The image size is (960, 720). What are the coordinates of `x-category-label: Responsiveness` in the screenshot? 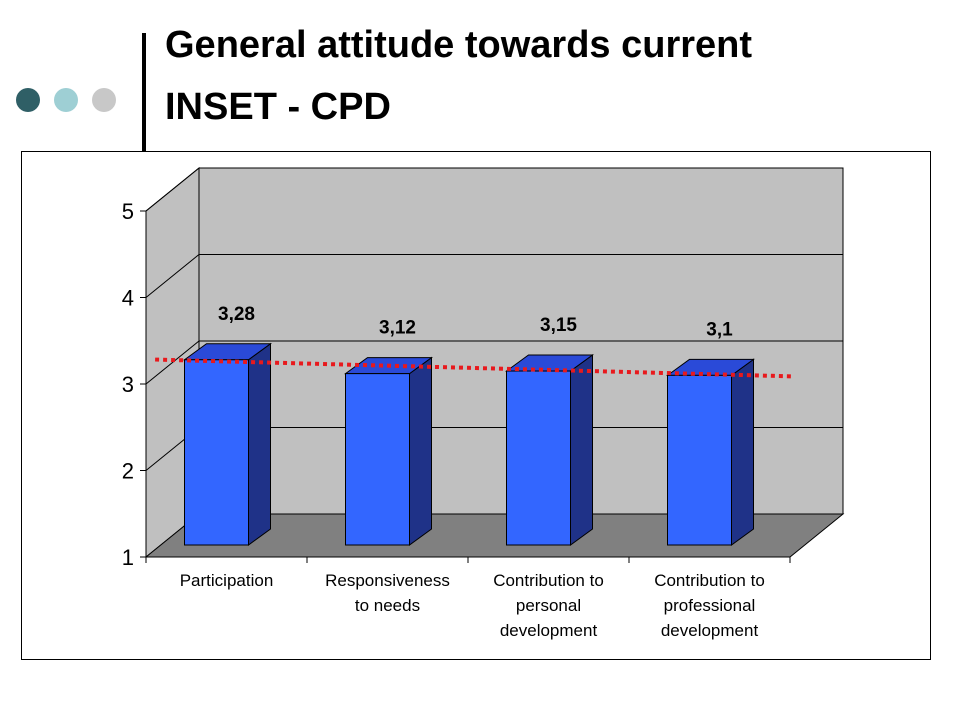 It's located at (387, 580).